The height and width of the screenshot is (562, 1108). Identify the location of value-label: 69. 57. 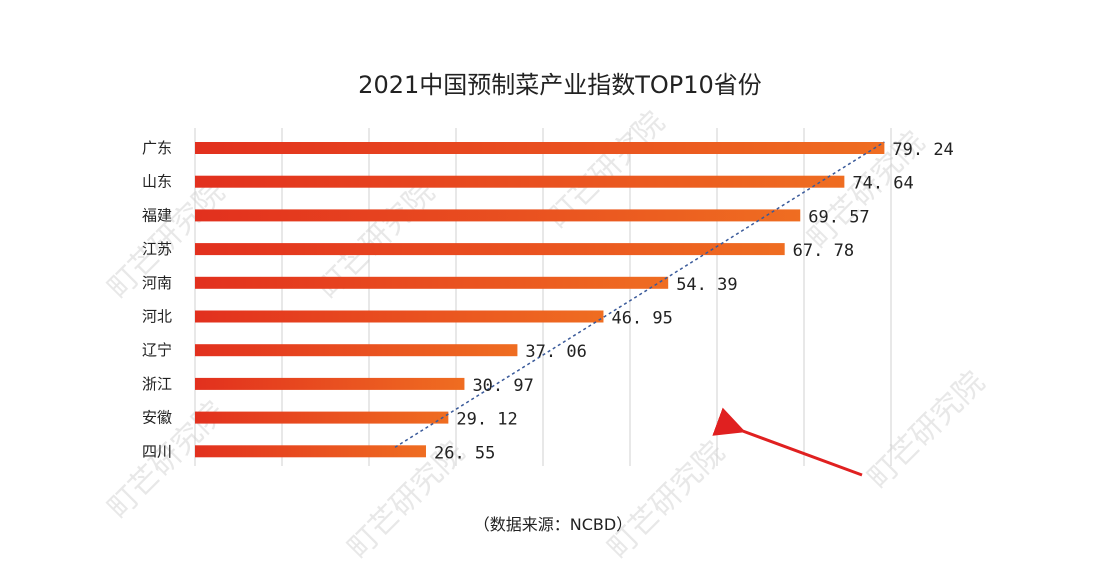
(838, 217).